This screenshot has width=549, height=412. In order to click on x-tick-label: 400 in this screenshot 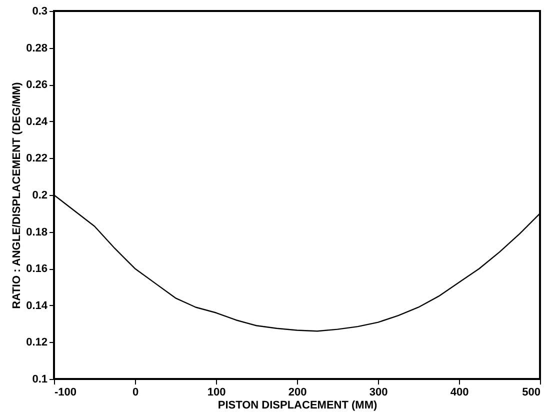, I will do `click(459, 392)`.